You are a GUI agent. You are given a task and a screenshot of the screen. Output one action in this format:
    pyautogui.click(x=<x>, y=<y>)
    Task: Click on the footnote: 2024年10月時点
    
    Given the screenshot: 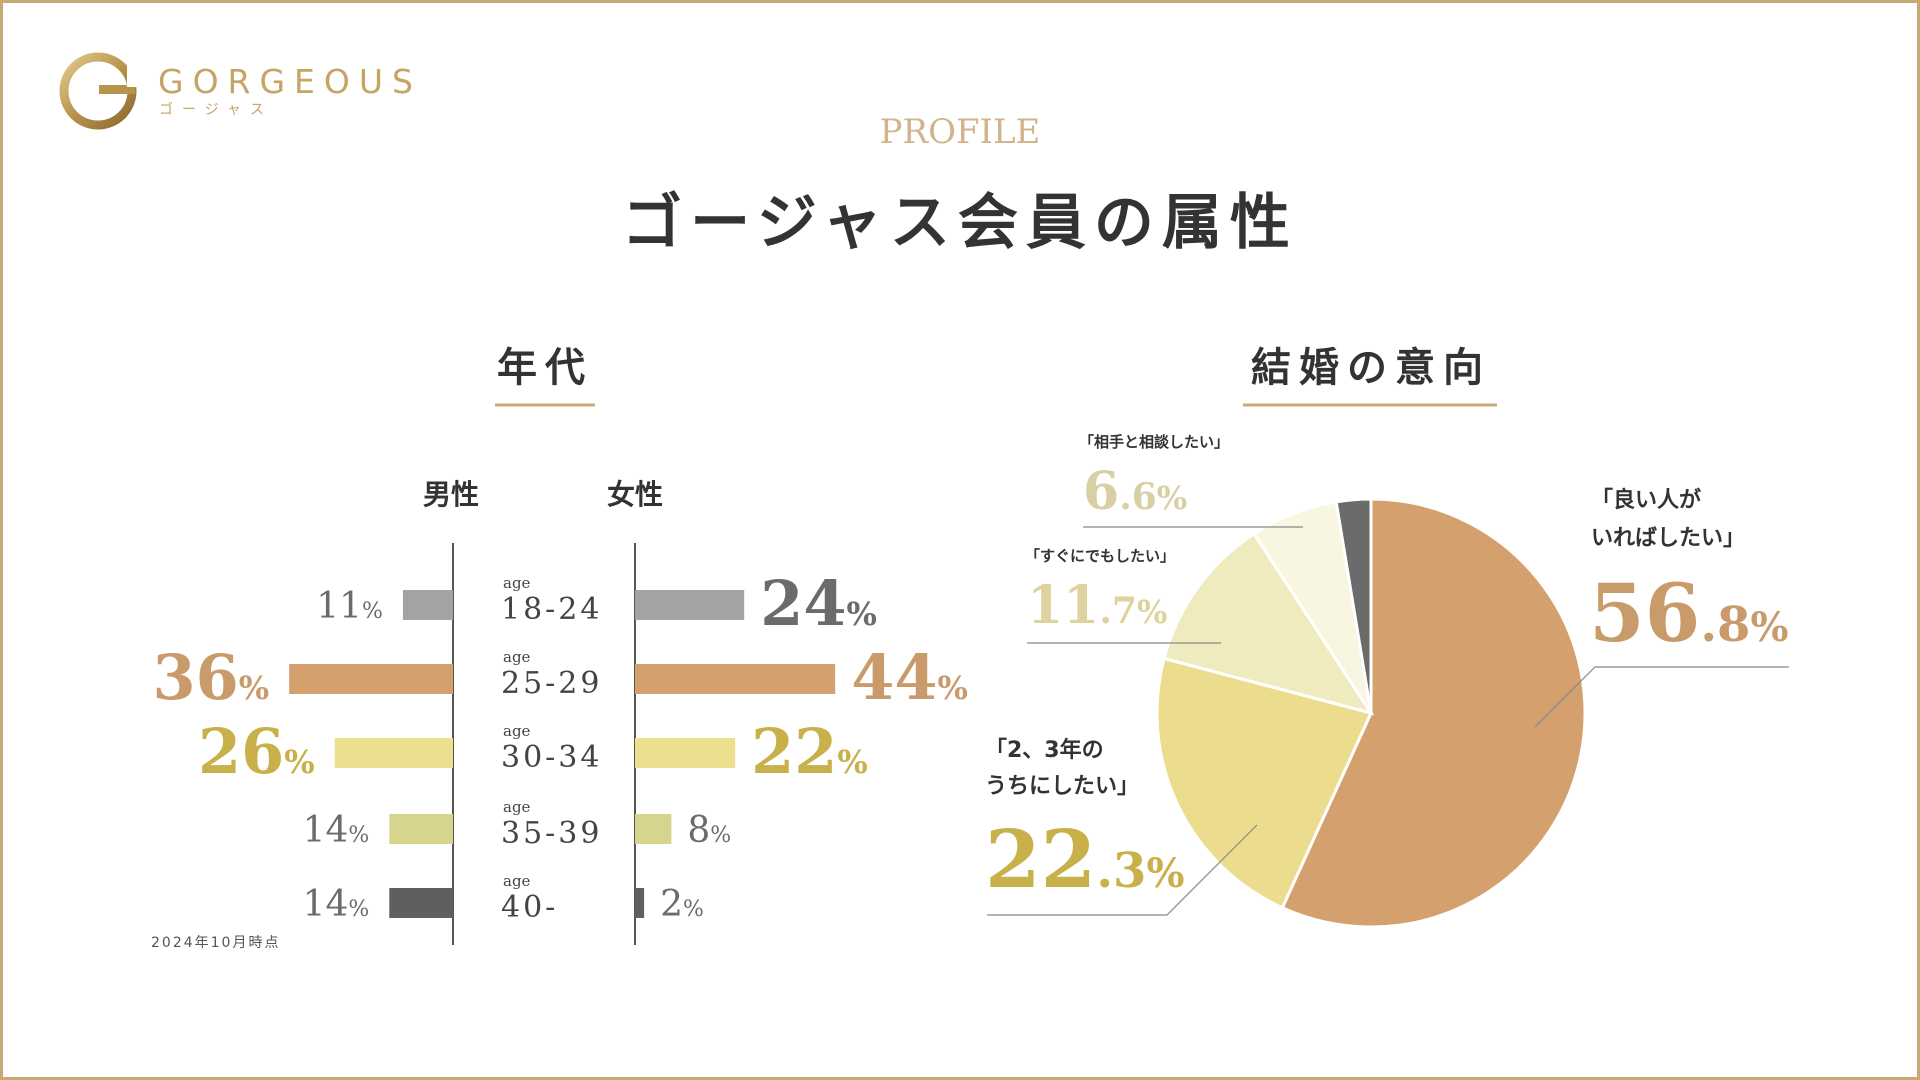 What is the action you would take?
    pyautogui.click(x=215, y=943)
    